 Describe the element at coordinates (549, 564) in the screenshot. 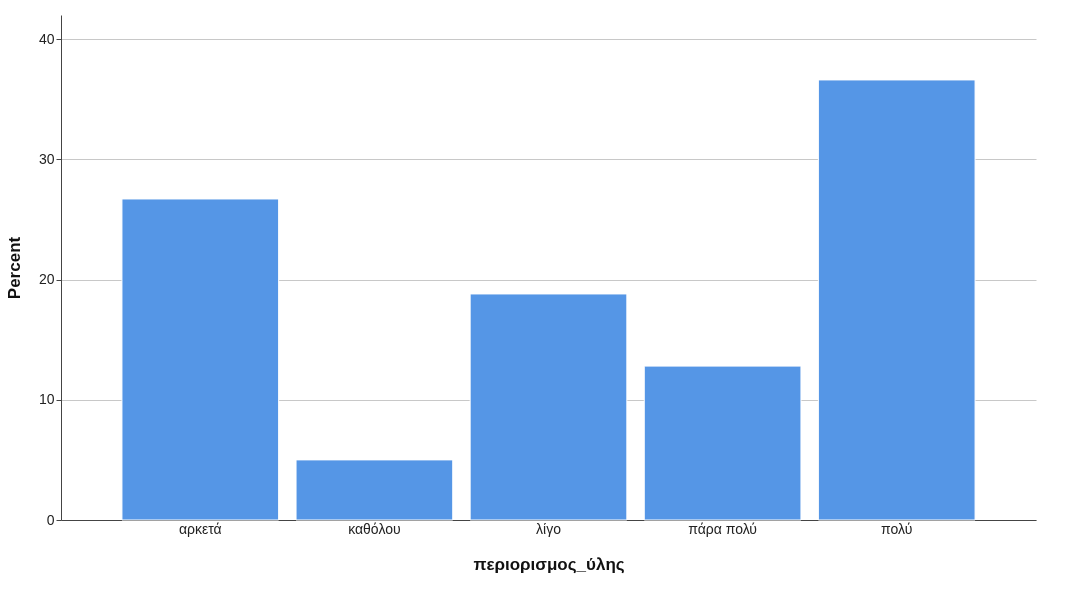

I see `x-axis-title: περιορισμος_ύλης` at that location.